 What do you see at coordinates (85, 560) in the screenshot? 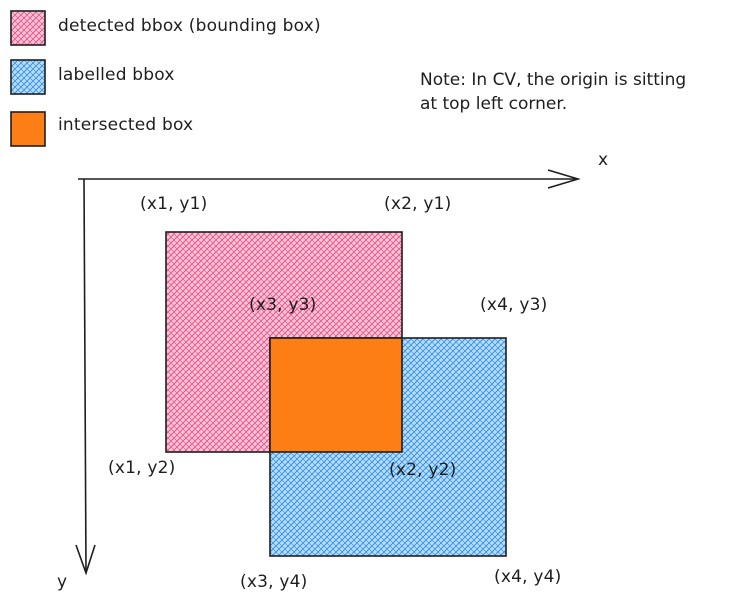
I see `y-axis-arrowhead` at bounding box center [85, 560].